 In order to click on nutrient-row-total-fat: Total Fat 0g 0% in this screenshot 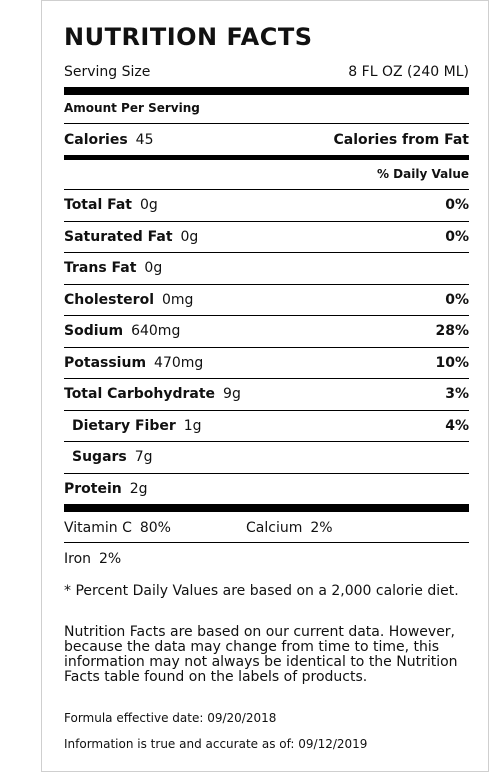, I will do `click(266, 205)`.